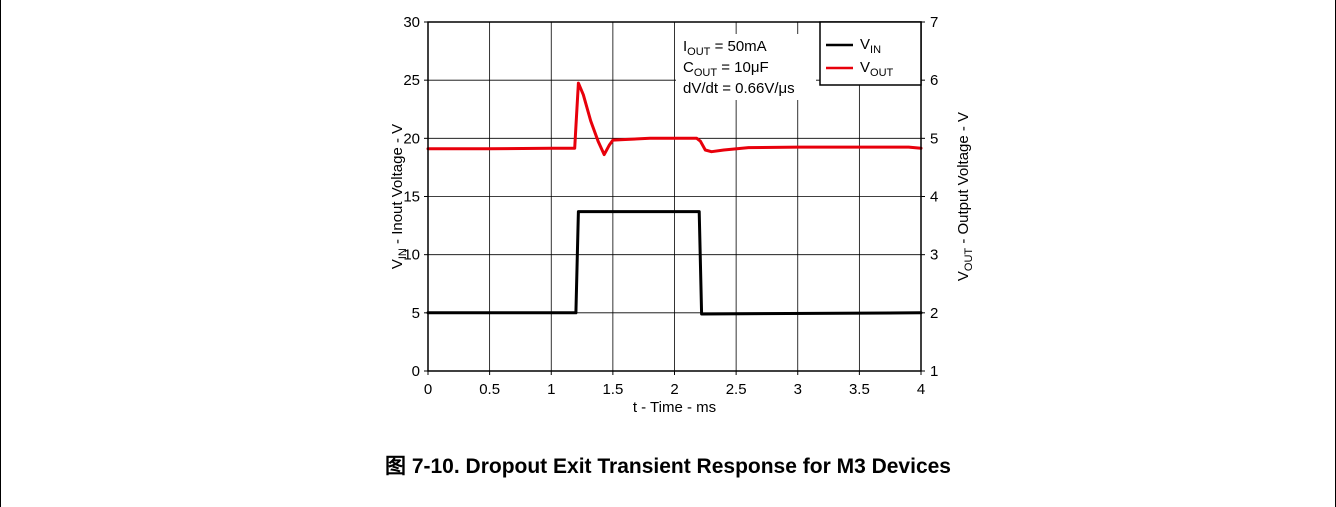 Image resolution: width=1336 pixels, height=507 pixels. What do you see at coordinates (0, 253) in the screenshot?
I see `frame-border-left` at bounding box center [0, 253].